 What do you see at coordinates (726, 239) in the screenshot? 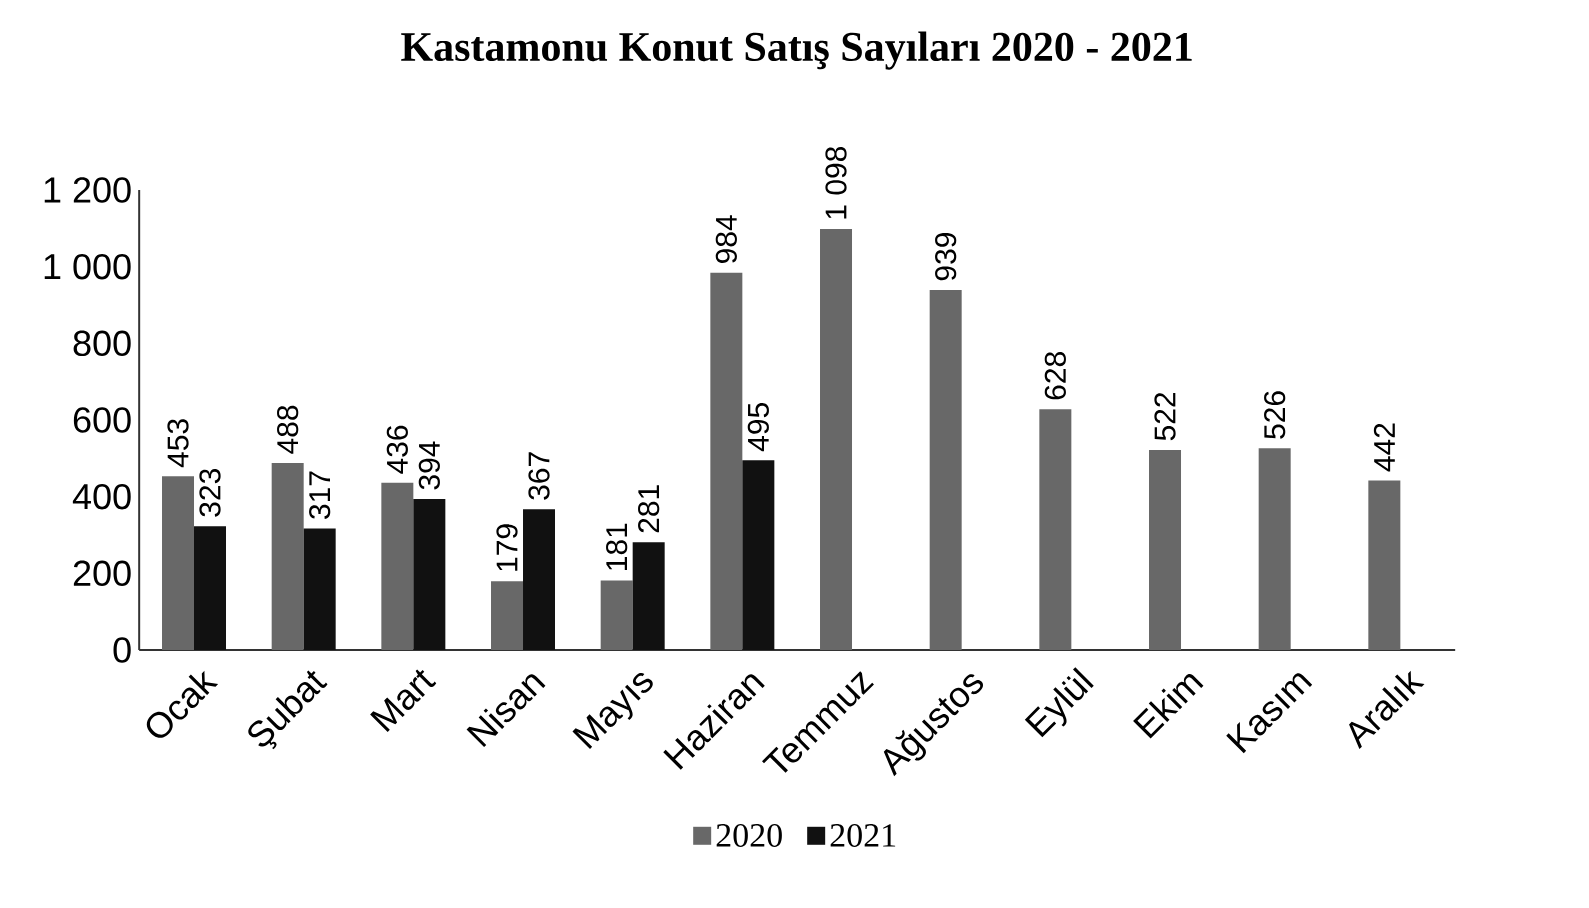
I see `data-label: 984` at bounding box center [726, 239].